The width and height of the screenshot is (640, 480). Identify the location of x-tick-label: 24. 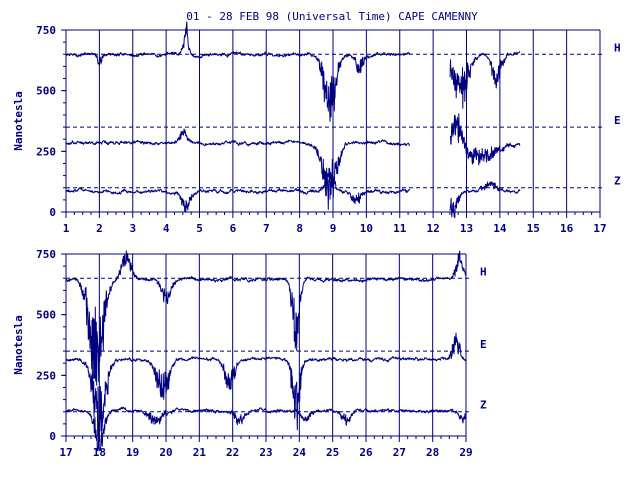
(300, 452).